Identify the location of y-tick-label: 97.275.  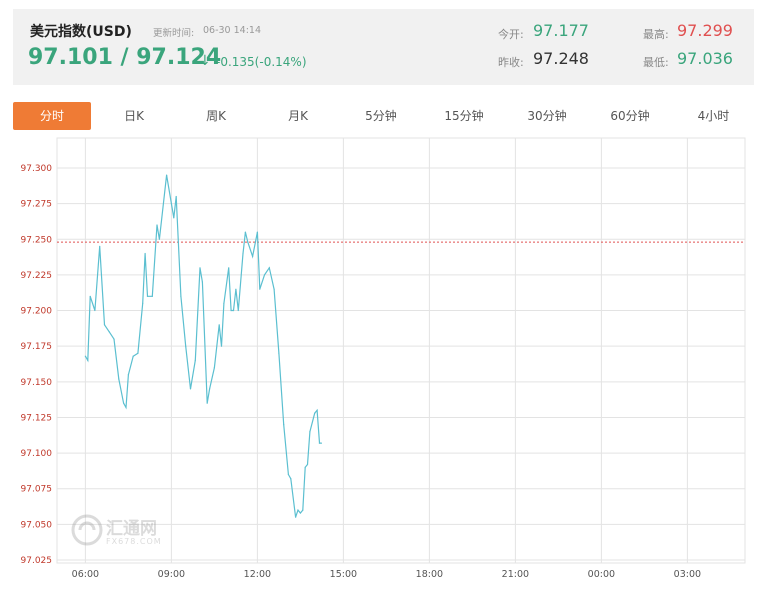
(37, 205).